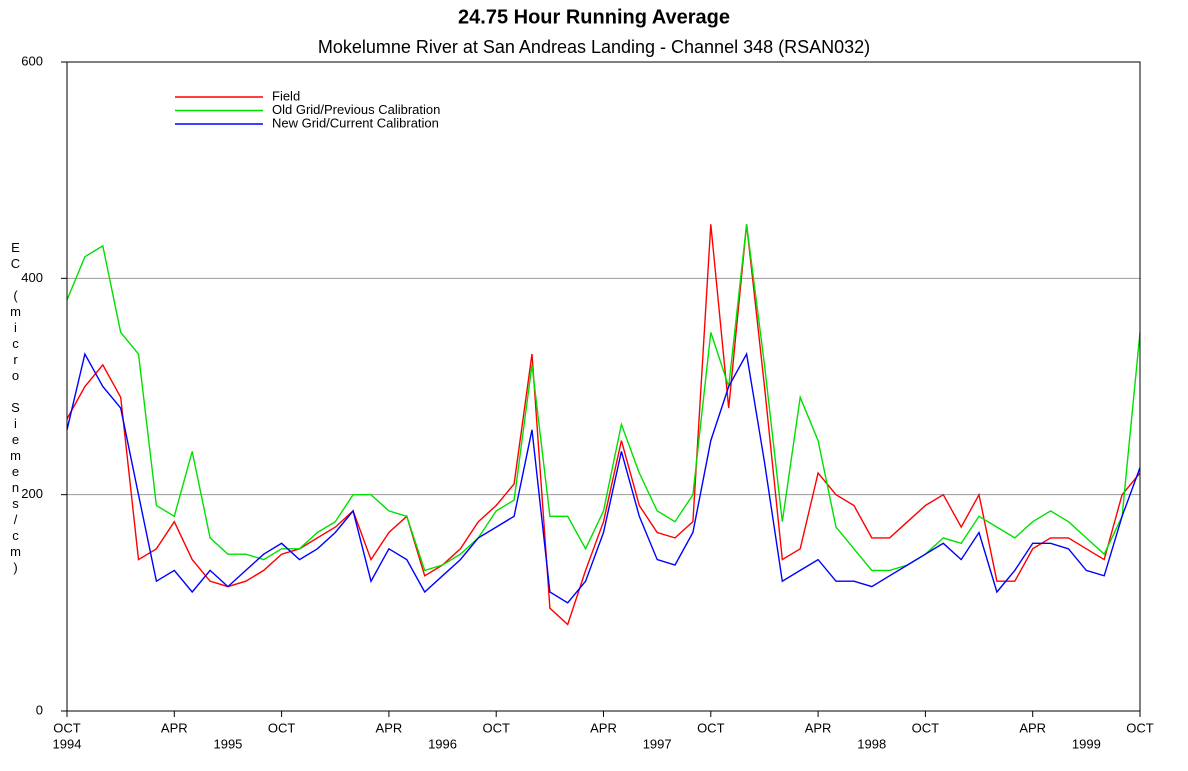 The width and height of the screenshot is (1188, 771). I want to click on x-year-label: 1995, so click(227, 743).